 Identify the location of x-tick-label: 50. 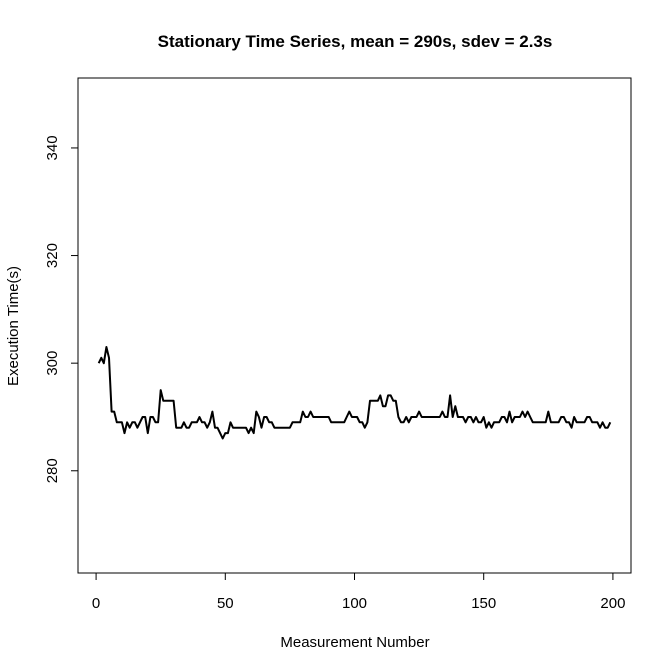
(225, 603).